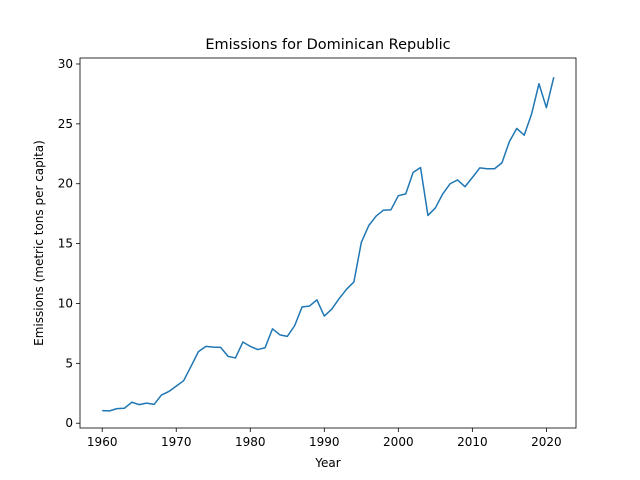  What do you see at coordinates (546, 442) in the screenshot?
I see `x-tick-label: 2020` at bounding box center [546, 442].